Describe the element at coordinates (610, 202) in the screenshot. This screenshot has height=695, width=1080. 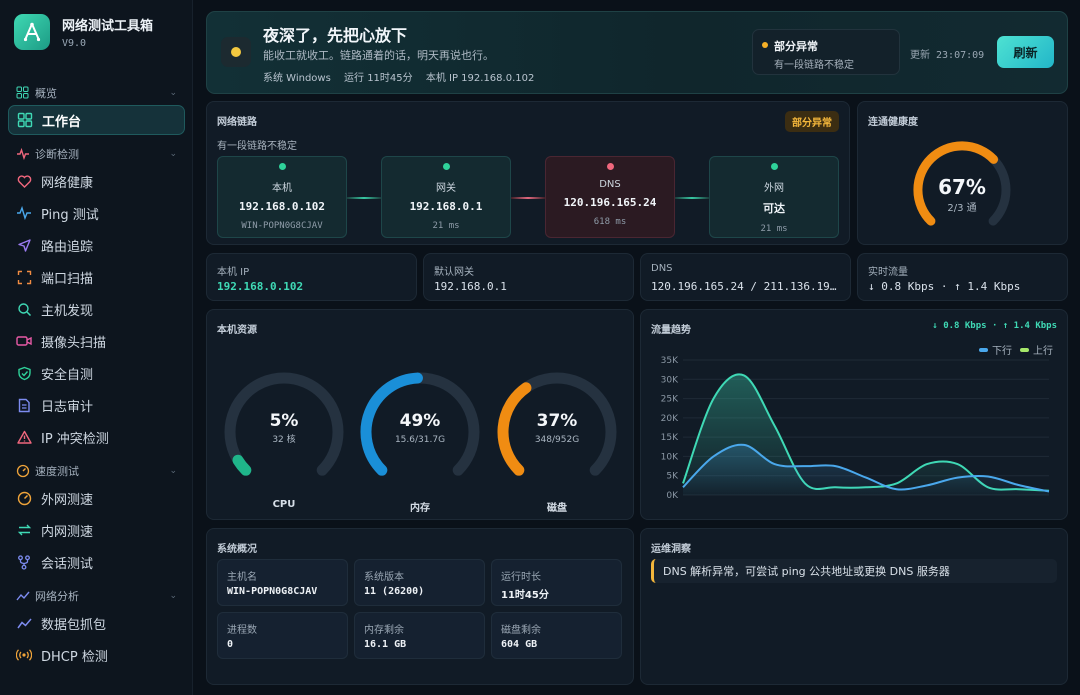
I see `node-value: 120.196.165.24` at that location.